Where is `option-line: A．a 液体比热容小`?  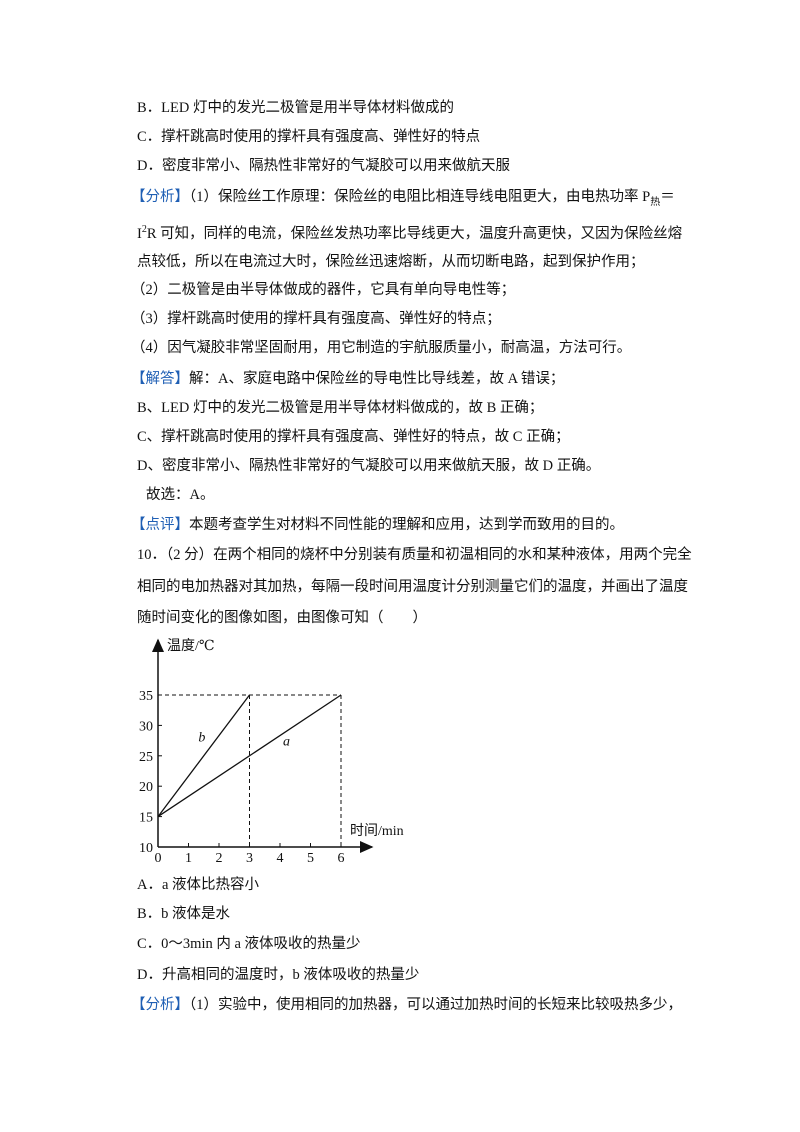
option-line: A．a 液体比热容小 is located at coordinates (198, 885).